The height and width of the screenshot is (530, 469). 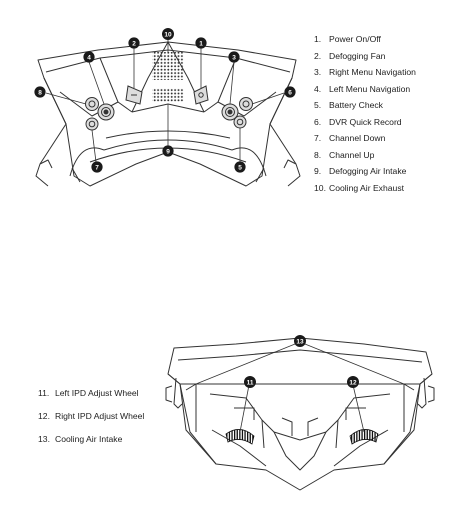 What do you see at coordinates (318, 138) in the screenshot?
I see `legend-number: 7.` at bounding box center [318, 138].